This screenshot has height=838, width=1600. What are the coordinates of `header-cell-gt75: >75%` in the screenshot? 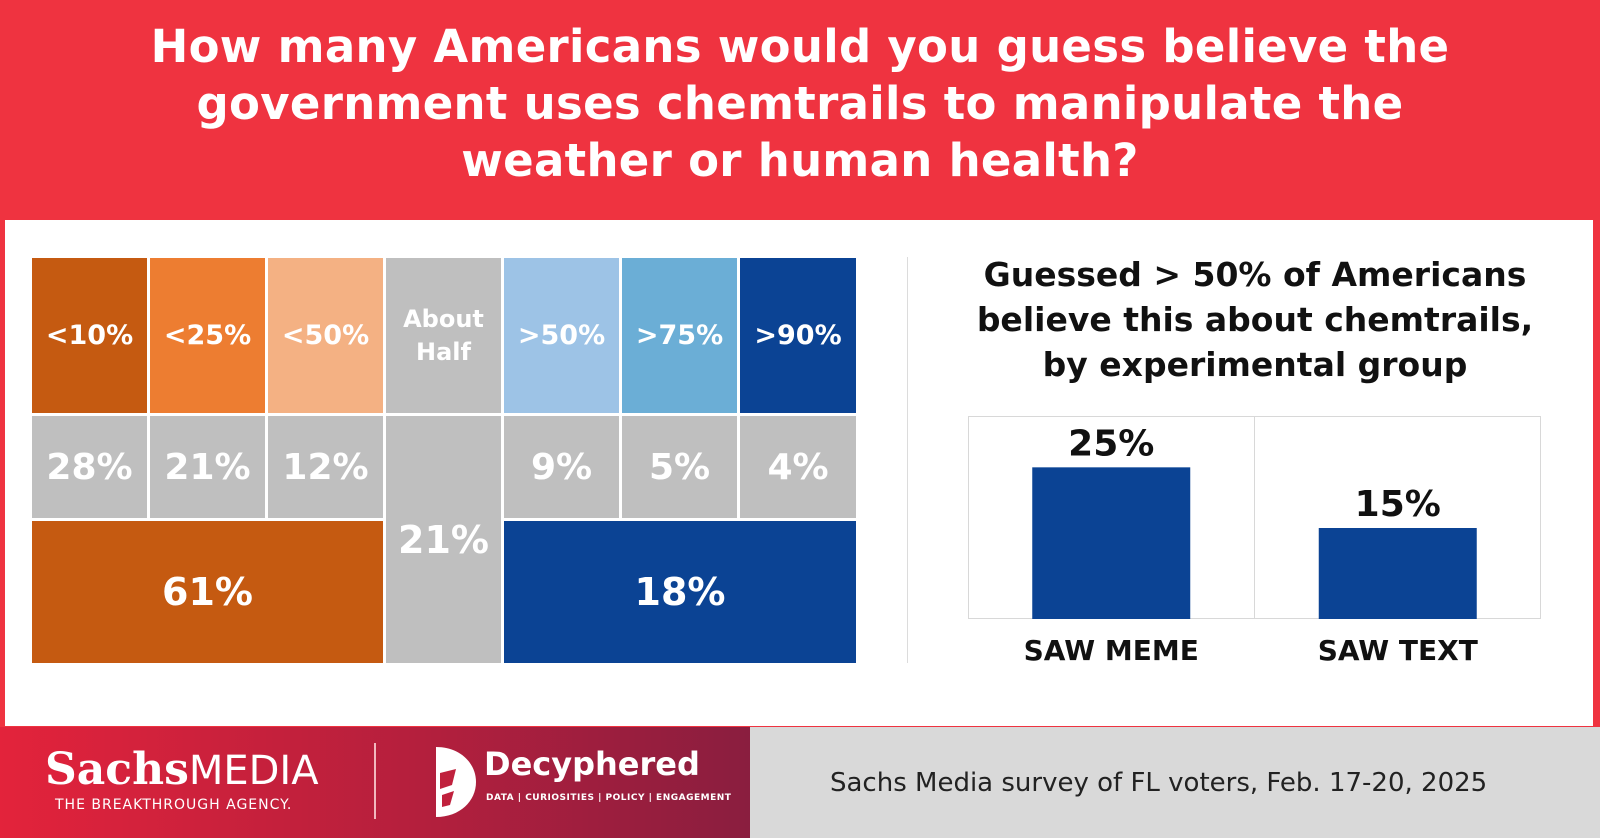 It's located at (679, 335).